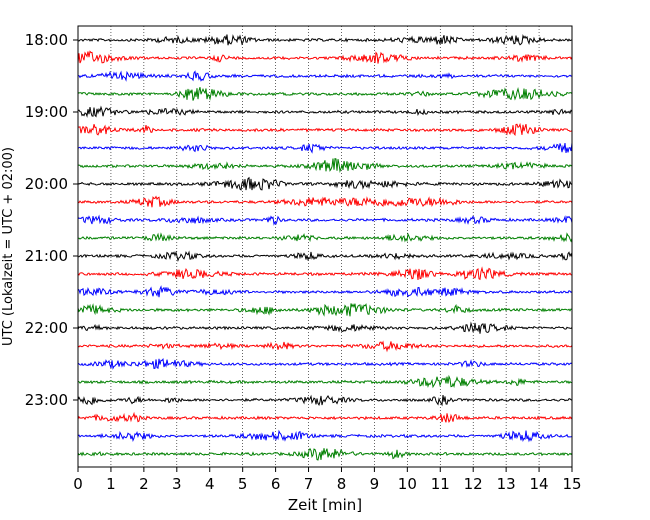  I want to click on trace-2015, so click(325, 201).